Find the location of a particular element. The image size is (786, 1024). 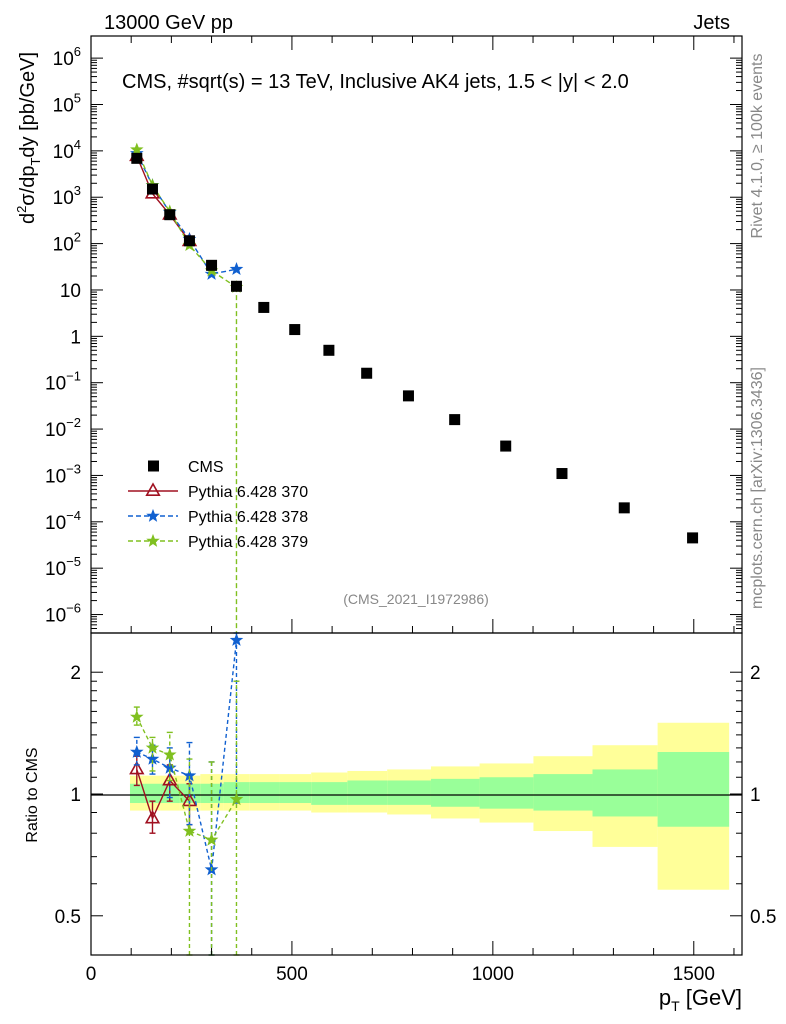

main-y-tick-label: 10⁴ is located at coordinates (67, 150).